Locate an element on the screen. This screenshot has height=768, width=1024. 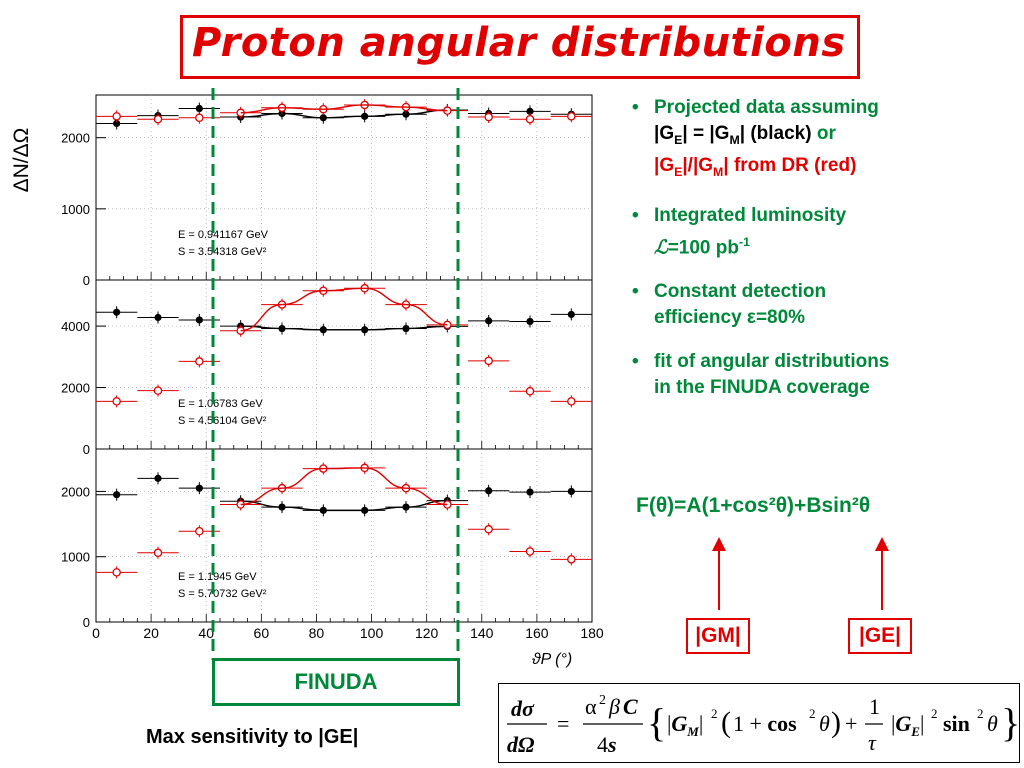
svg-text: |GM| is located at coordinates (685, 725).